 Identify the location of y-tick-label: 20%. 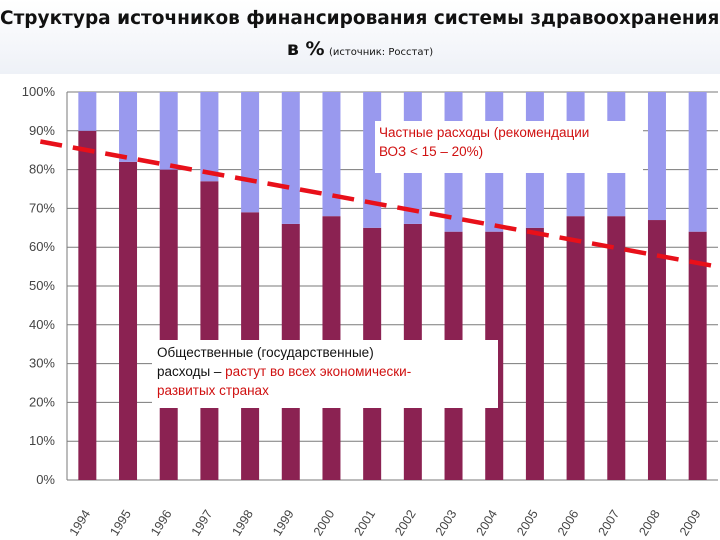
(42, 401).